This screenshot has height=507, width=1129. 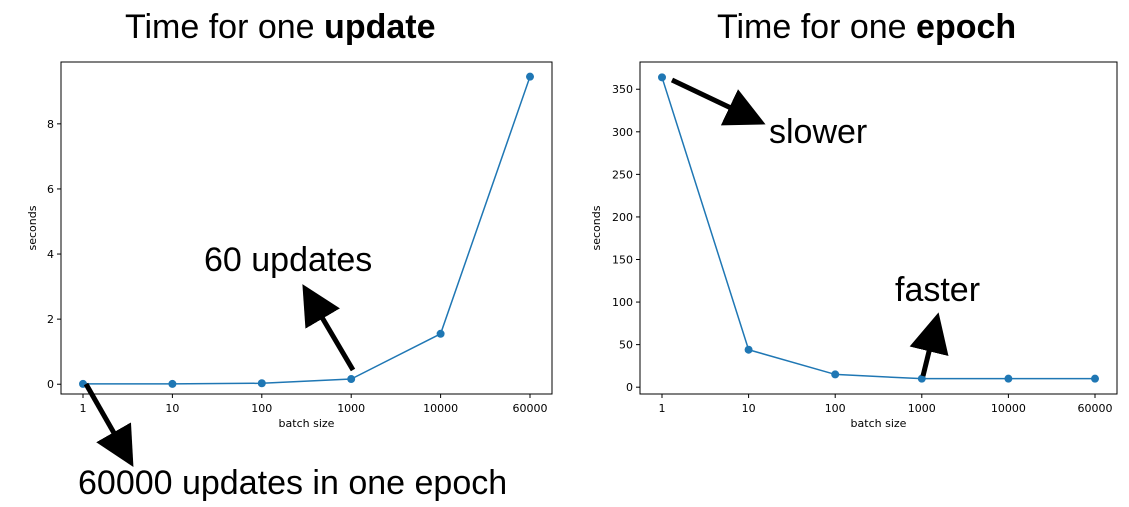 I want to click on left-x-axis-label: batch size, so click(x=307, y=423).